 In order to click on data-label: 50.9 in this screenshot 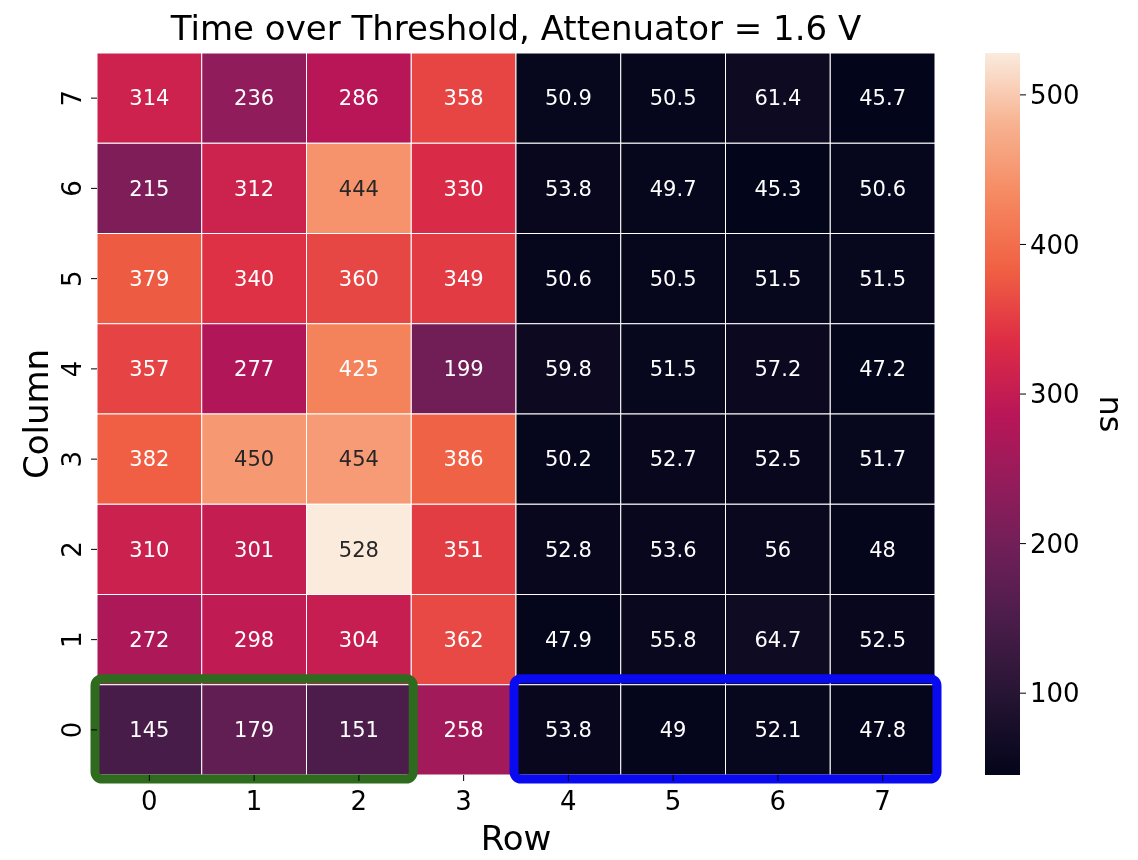, I will do `click(568, 98)`.